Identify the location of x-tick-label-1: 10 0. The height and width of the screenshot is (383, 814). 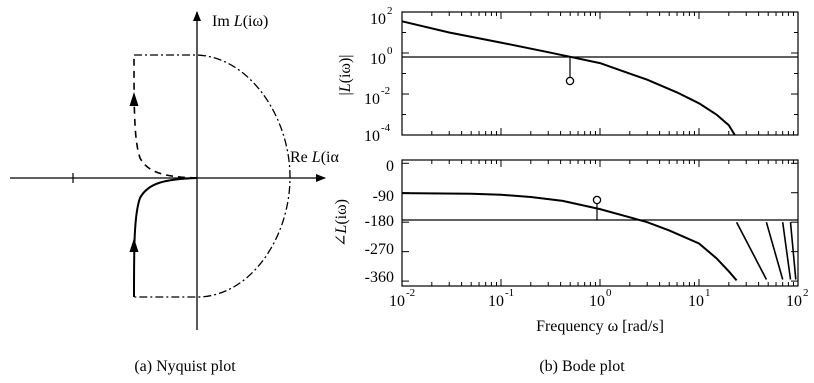
(600, 298).